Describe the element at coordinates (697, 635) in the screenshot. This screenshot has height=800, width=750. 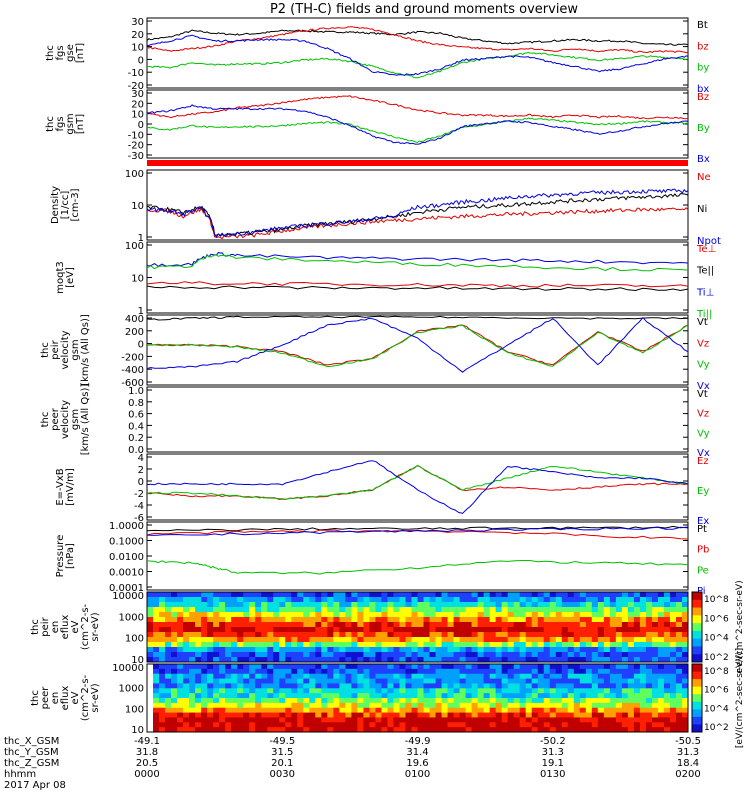
I see `colorbar-cell` at that location.